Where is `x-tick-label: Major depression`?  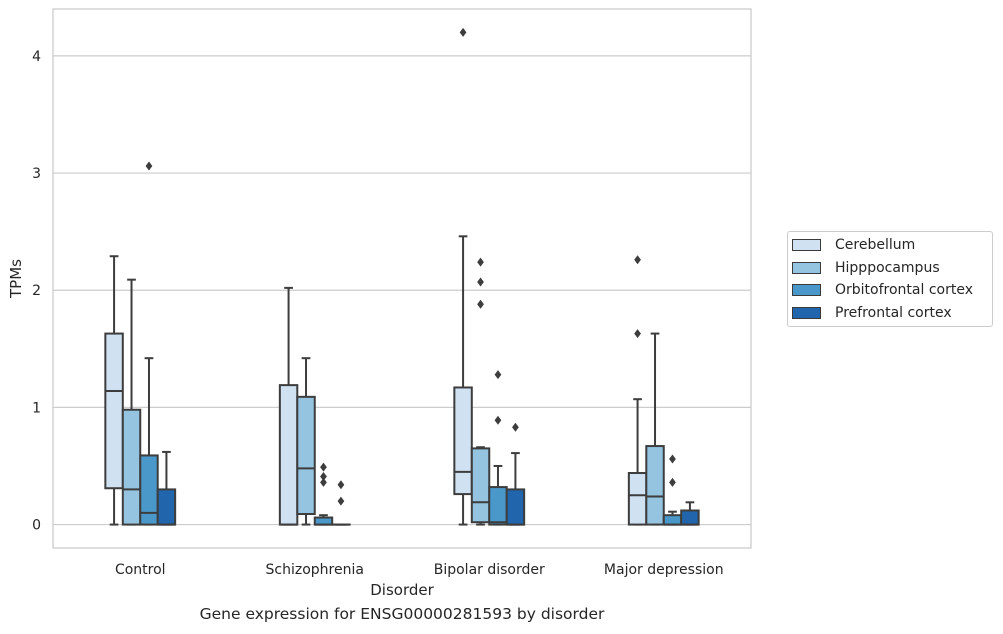 x-tick-label: Major depression is located at coordinates (664, 570).